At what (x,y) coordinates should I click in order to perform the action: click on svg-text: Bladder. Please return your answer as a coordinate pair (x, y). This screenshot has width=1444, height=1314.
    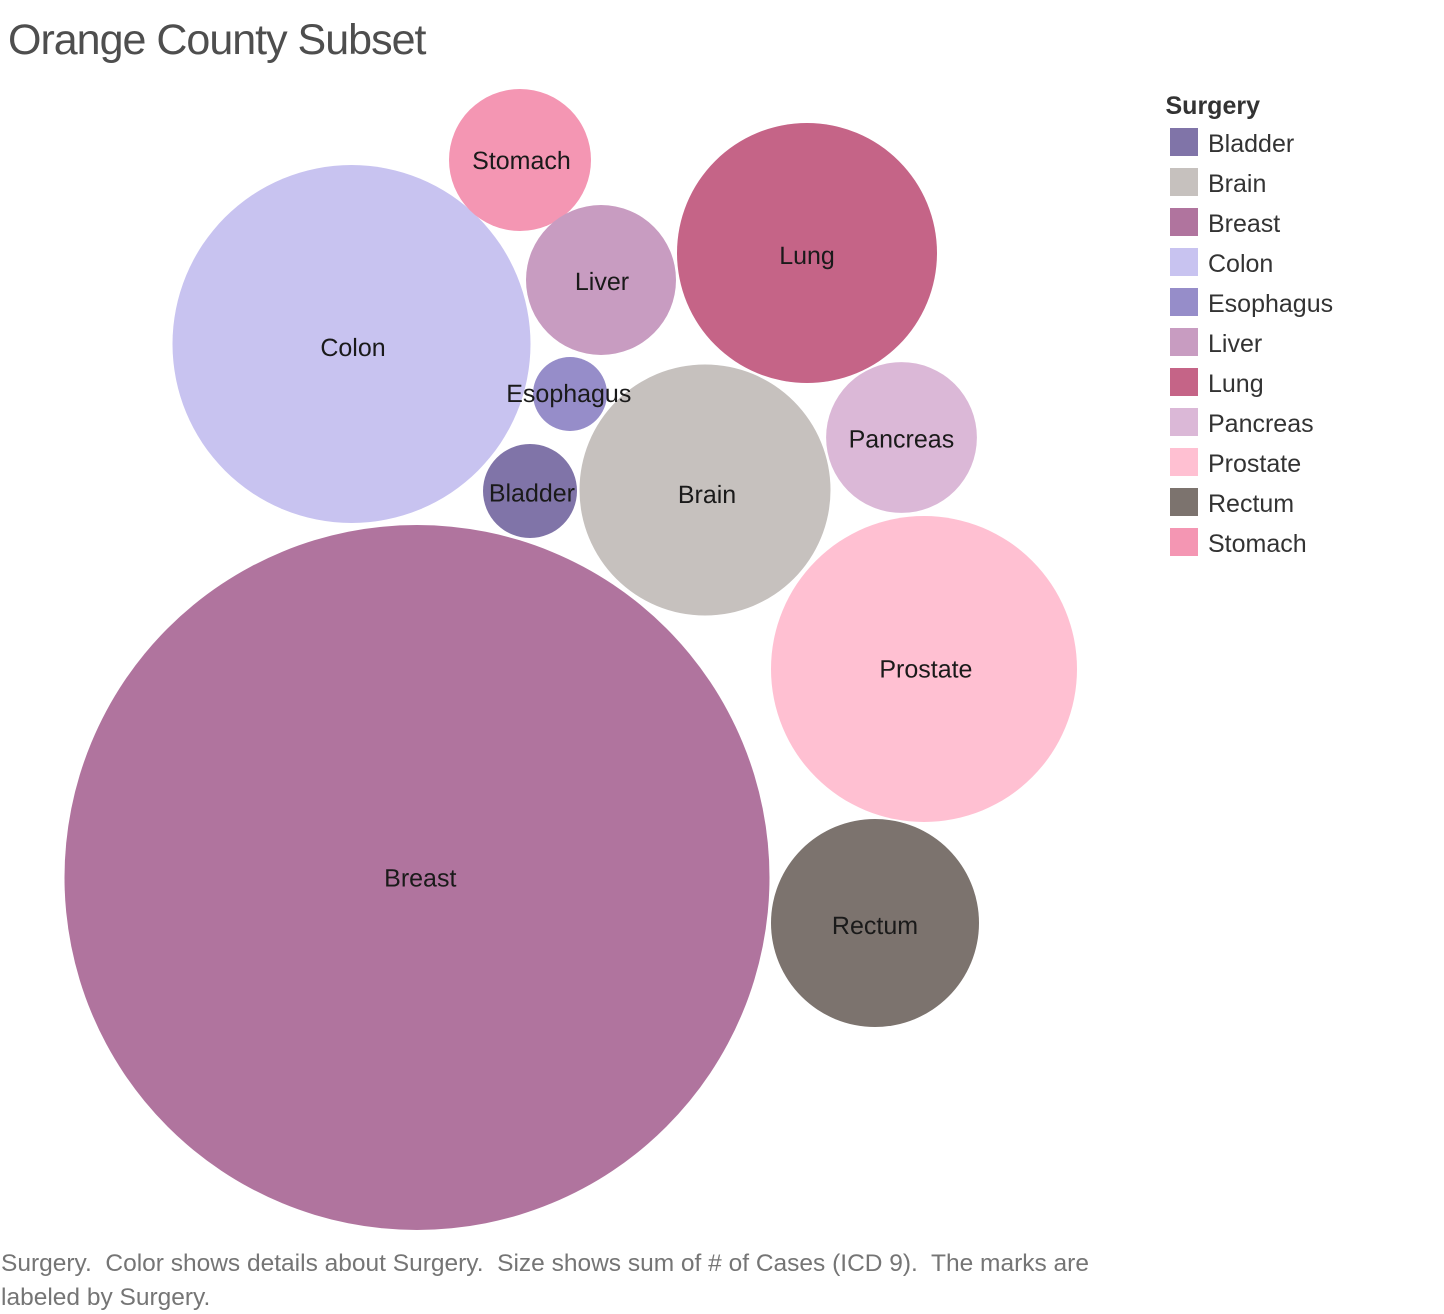
    Looking at the image, I should click on (532, 494).